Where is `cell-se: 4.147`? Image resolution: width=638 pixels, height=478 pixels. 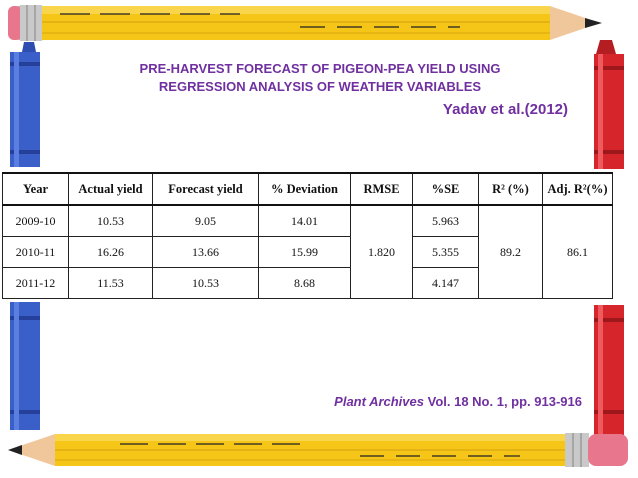
cell-se: 4.147 is located at coordinates (445, 283).